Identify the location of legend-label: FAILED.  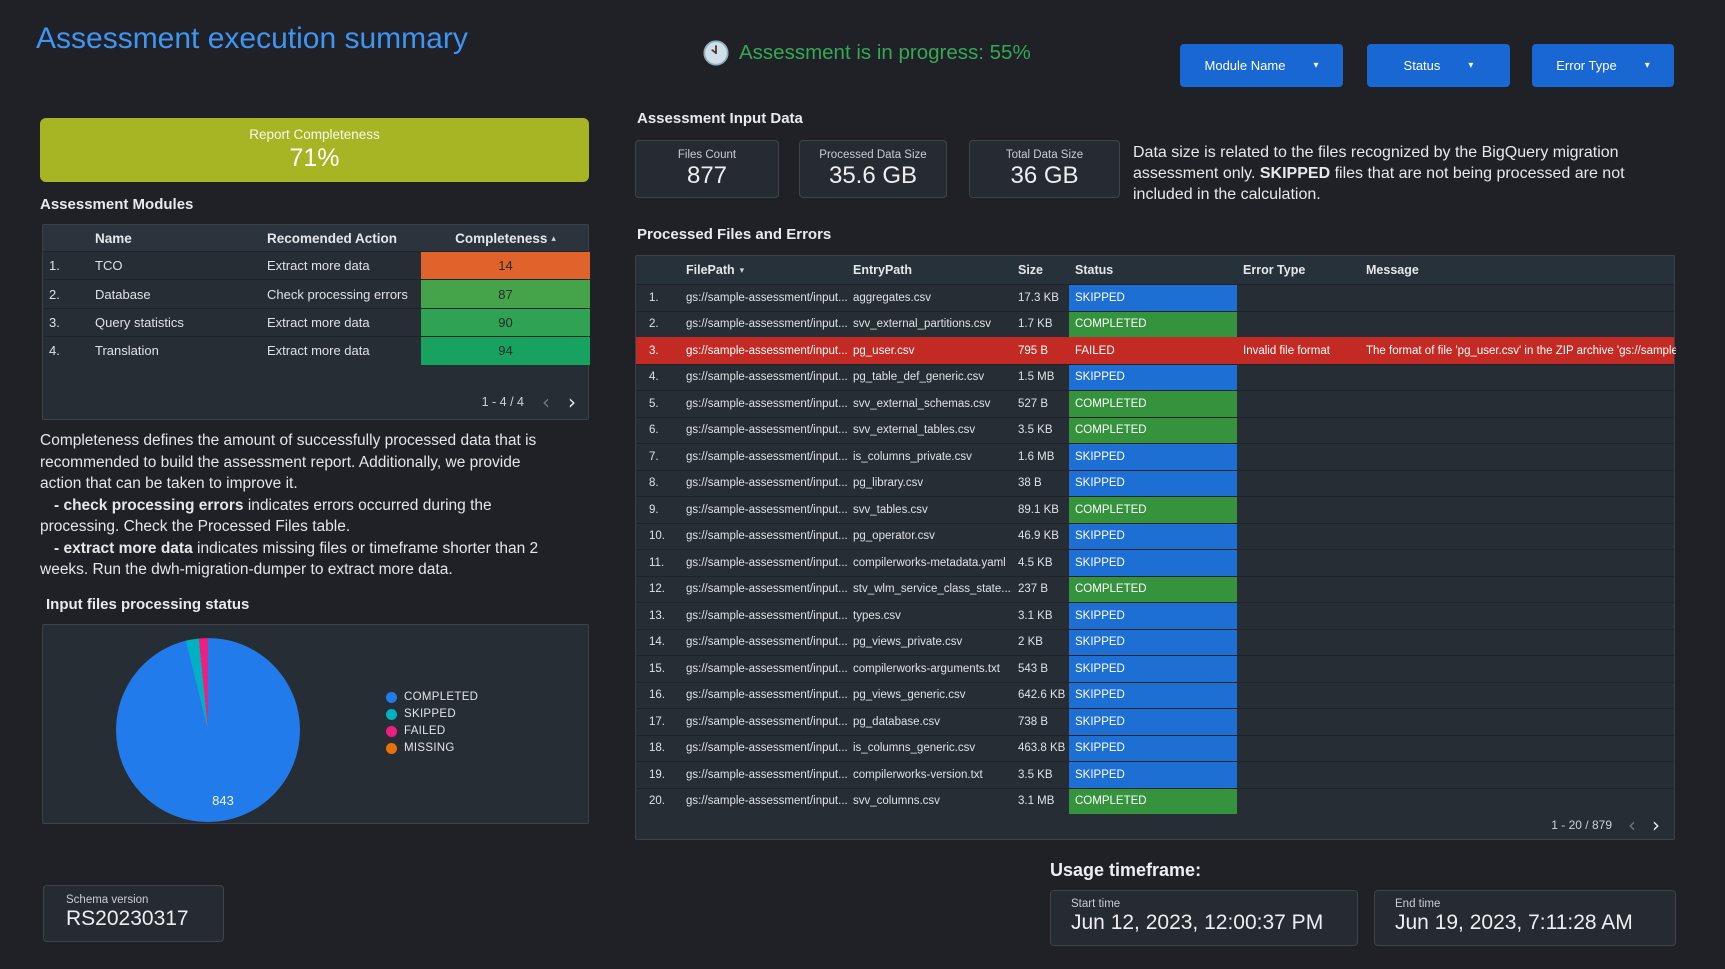
(425, 731).